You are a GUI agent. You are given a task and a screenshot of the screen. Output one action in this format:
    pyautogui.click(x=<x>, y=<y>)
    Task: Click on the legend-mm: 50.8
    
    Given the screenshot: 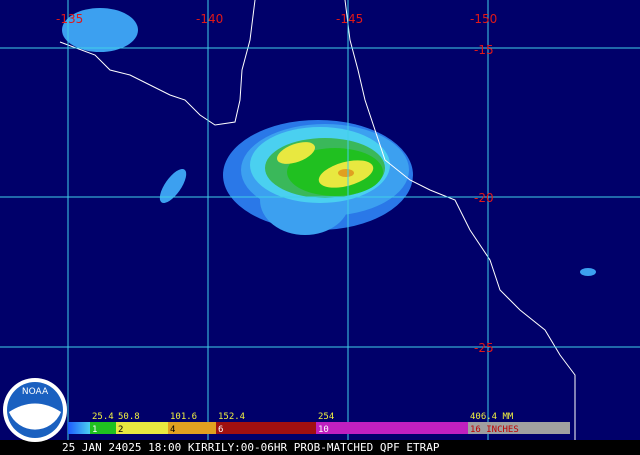 What is the action you would take?
    pyautogui.click(x=129, y=417)
    